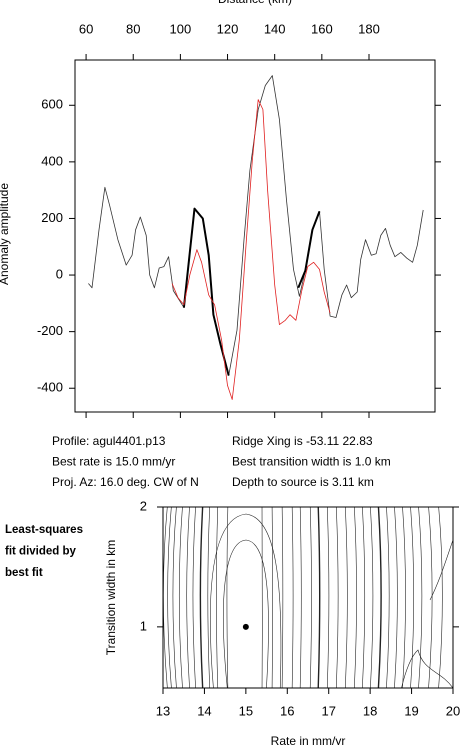 This screenshot has height=745, width=467. I want to click on y-tick-label: 200, so click(52, 217).